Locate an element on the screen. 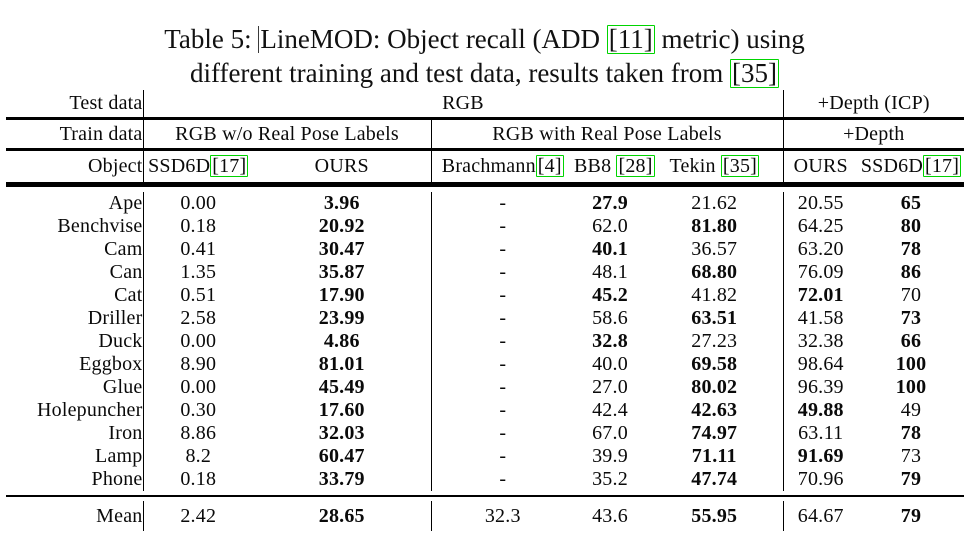 The image size is (969, 546). cell-ssd6d-icp: 49 is located at coordinates (911, 410).